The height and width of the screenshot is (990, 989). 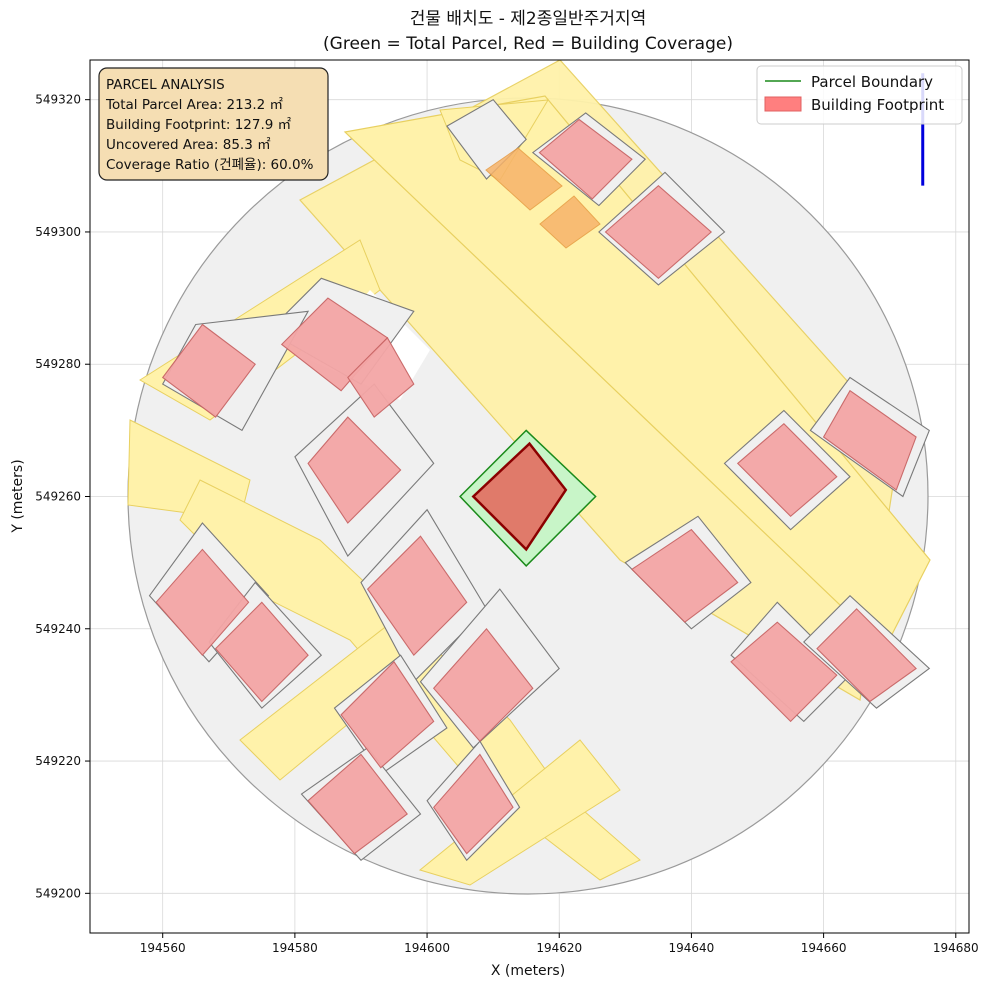 I want to click on legend-building-label: Building Footprint, so click(x=877, y=105).